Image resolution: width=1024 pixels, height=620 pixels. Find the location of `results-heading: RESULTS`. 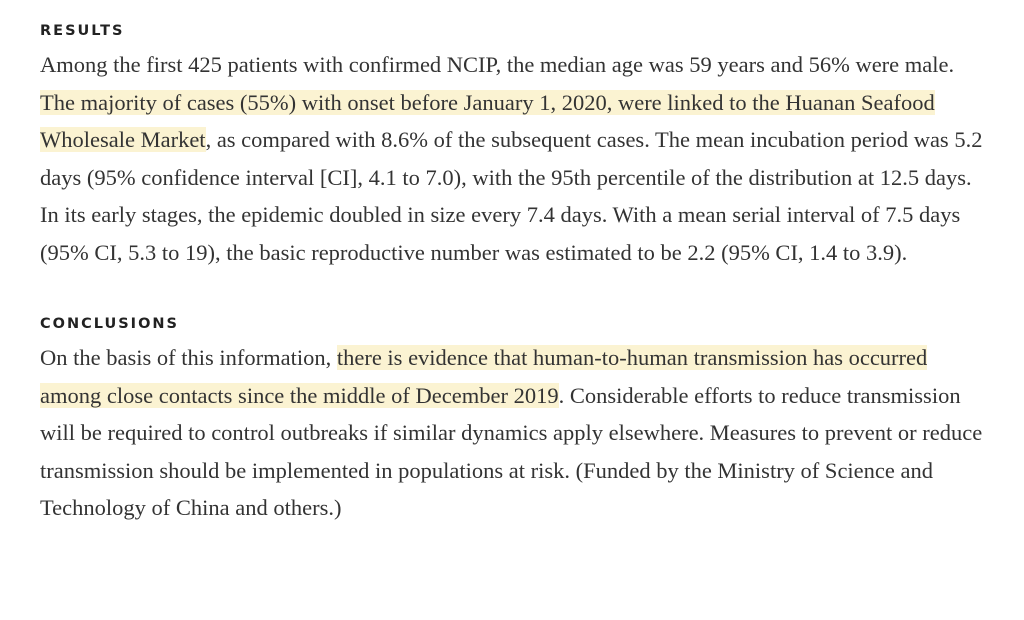

results-heading: RESULTS is located at coordinates (82, 31).